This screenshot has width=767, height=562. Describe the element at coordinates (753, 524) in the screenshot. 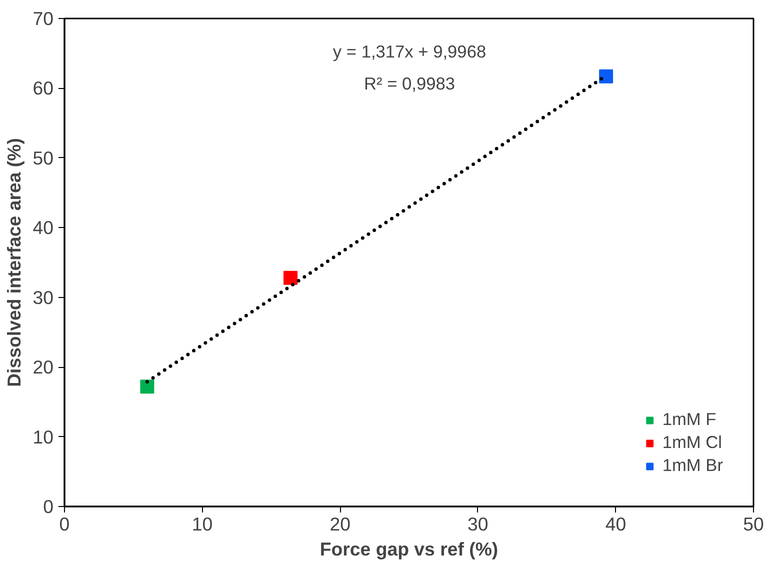

I see `x-tick-label: 50` at that location.